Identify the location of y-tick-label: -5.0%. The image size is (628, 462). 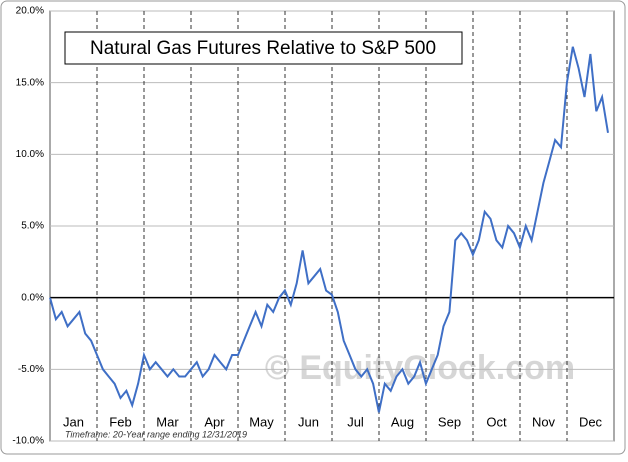
(31, 369).